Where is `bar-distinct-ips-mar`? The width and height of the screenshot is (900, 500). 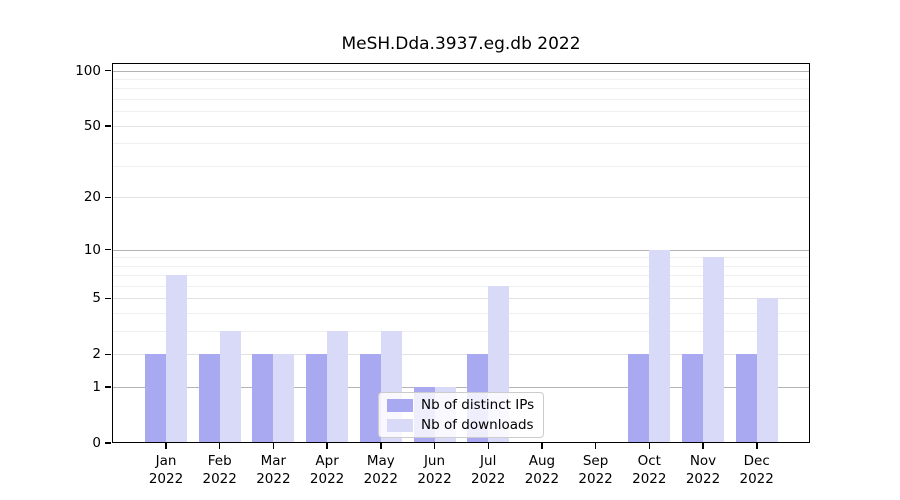 bar-distinct-ips-mar is located at coordinates (263, 398).